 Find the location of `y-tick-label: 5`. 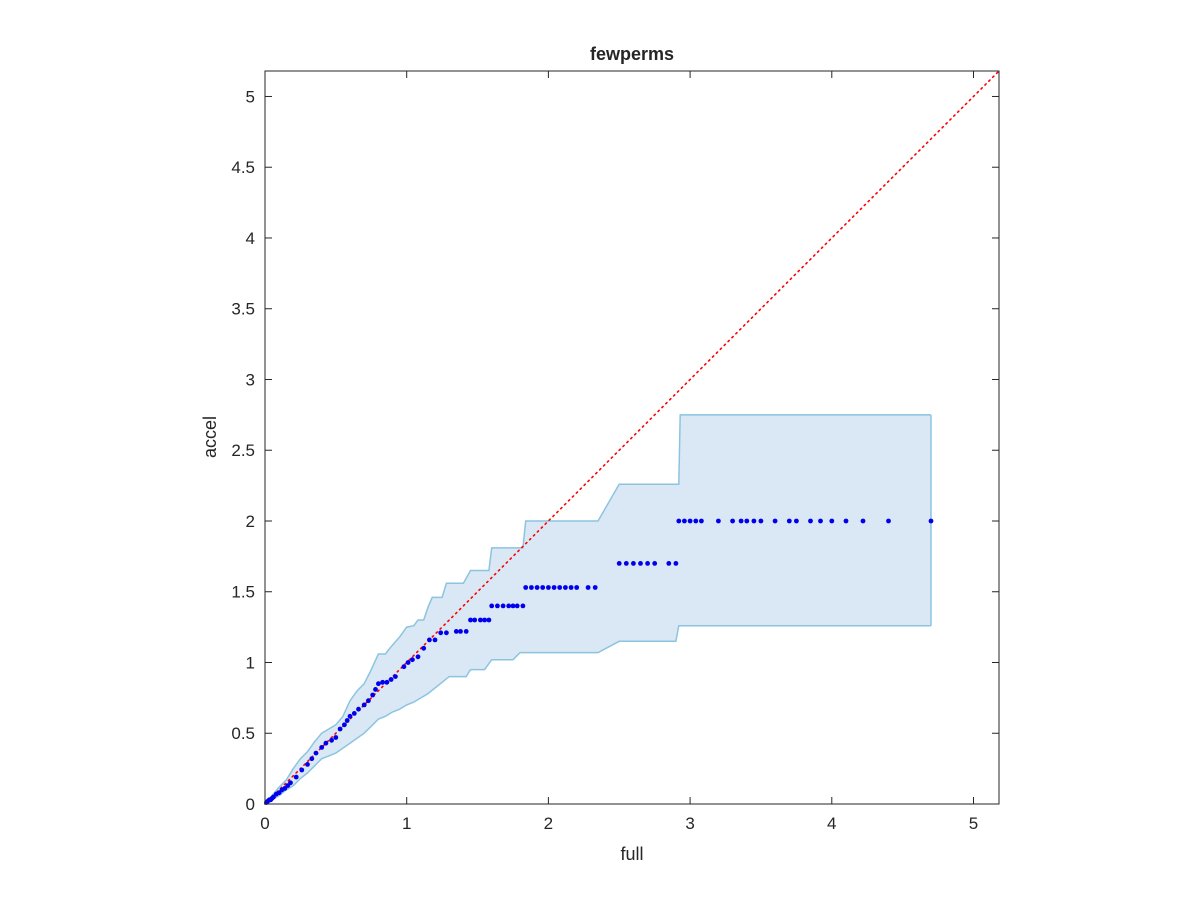

y-tick-label: 5 is located at coordinates (250, 96).